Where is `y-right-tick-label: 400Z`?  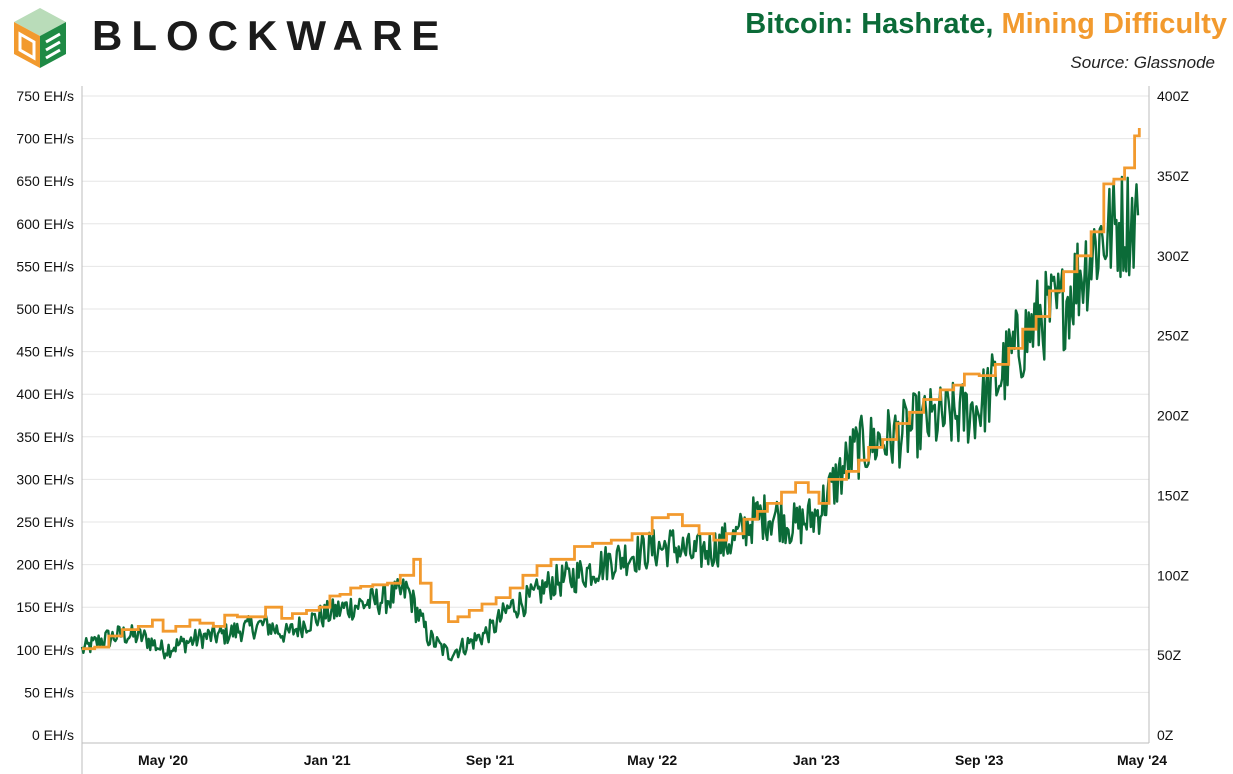 y-right-tick-label: 400Z is located at coordinates (1173, 96).